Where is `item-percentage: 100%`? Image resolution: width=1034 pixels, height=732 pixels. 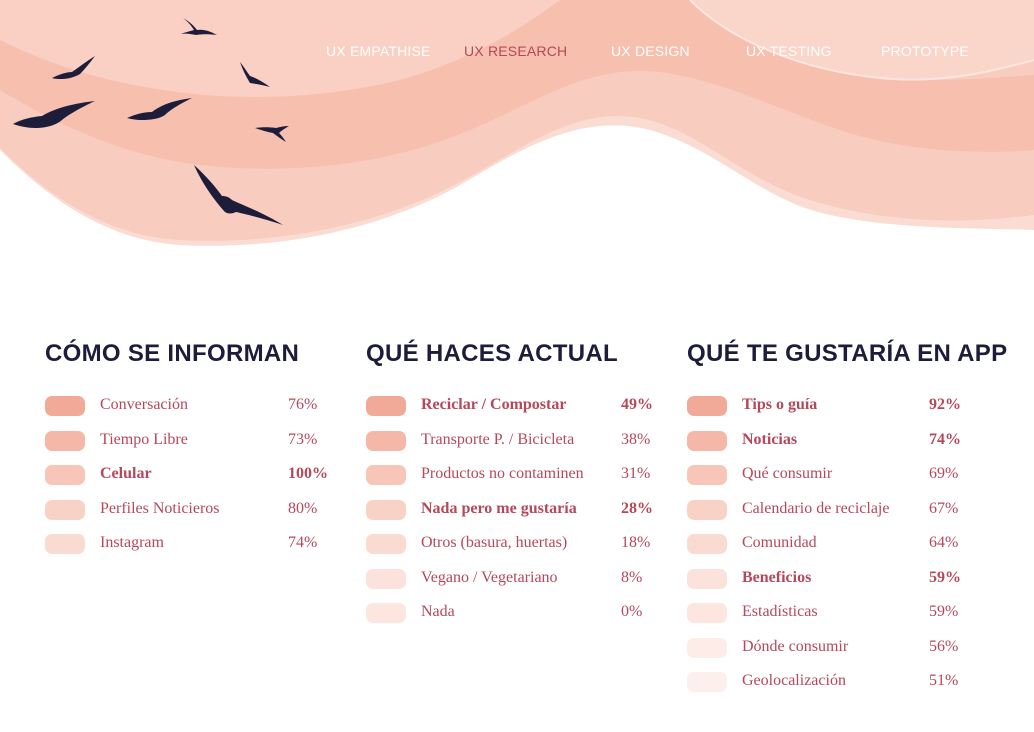
item-percentage: 100% is located at coordinates (308, 473).